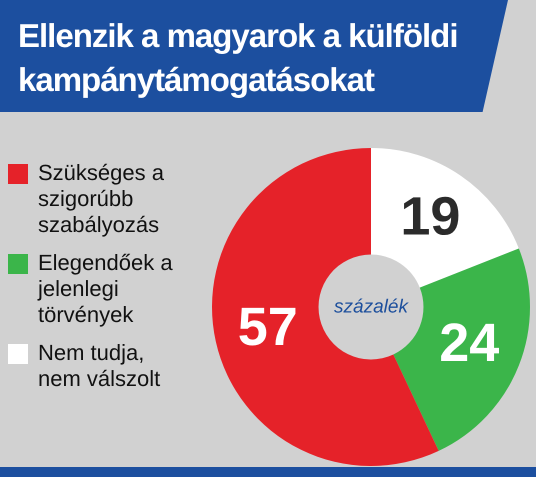 The image size is (536, 477). I want to click on data-label: 57, so click(268, 326).